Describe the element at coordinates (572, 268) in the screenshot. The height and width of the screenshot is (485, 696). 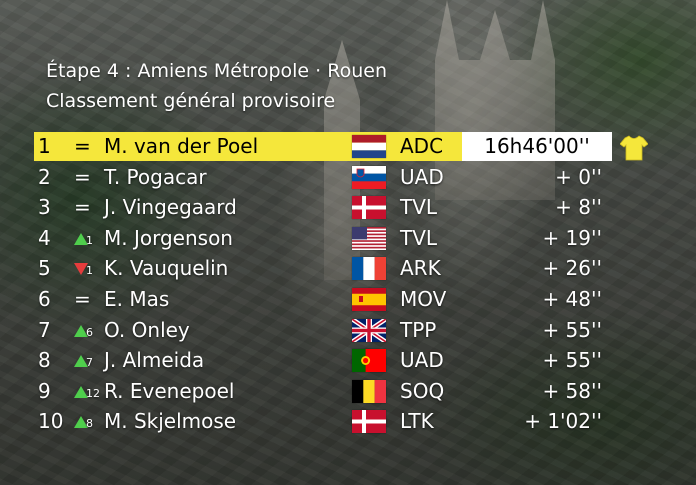
I see `time-gap: + 26''` at that location.